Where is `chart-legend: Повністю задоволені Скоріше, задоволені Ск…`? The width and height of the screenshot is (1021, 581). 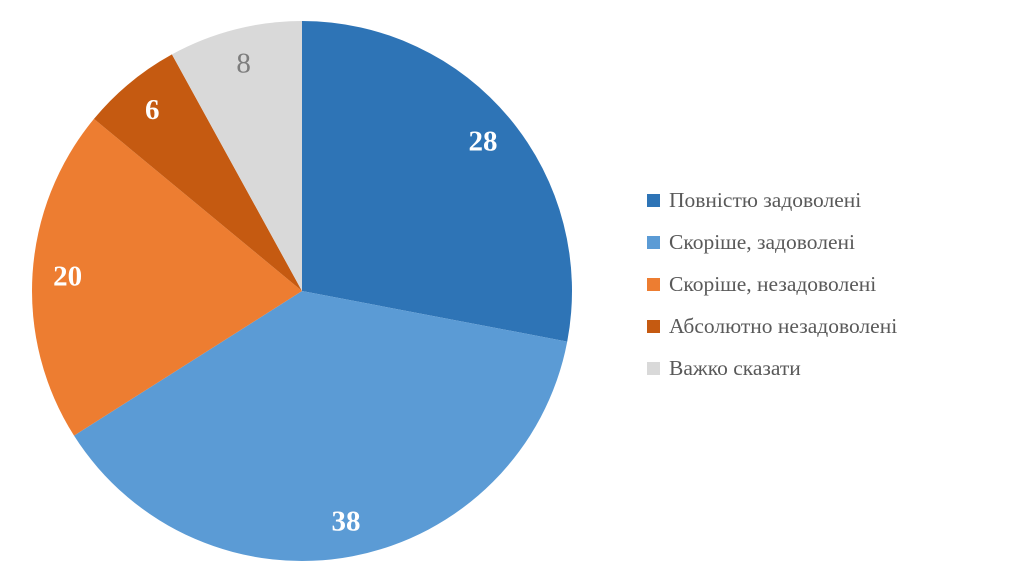 chart-legend: Повністю задоволені Скоріше, задоволені Ск… is located at coordinates (772, 284).